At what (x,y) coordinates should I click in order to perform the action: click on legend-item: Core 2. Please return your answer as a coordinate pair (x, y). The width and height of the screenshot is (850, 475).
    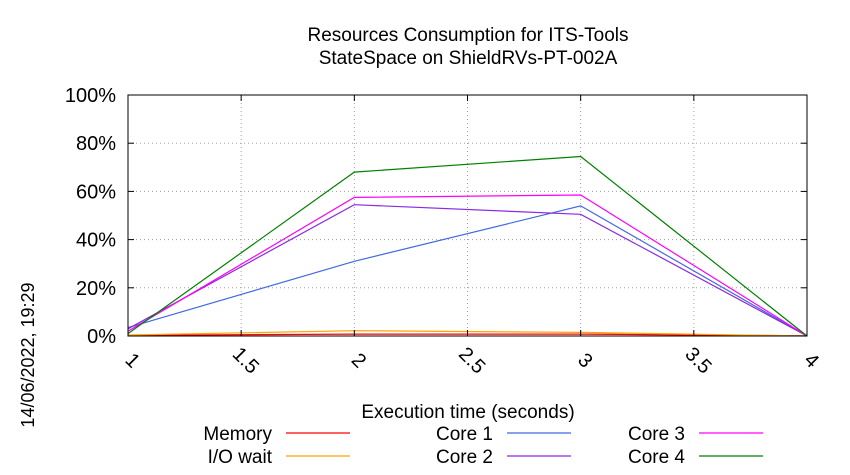
    Looking at the image, I should click on (503, 457).